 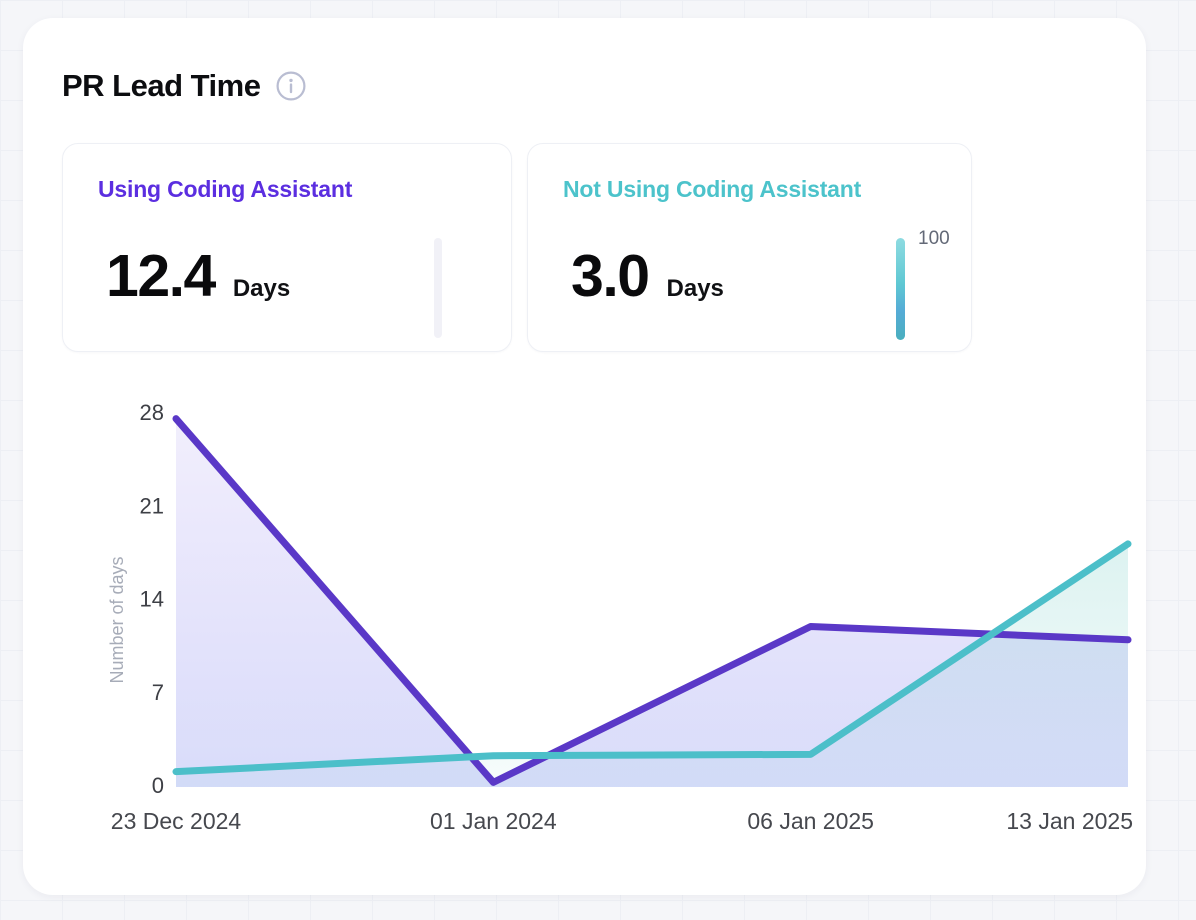 What do you see at coordinates (493, 821) in the screenshot?
I see `x-axis-tick-label: 01 Jan 2024` at bounding box center [493, 821].